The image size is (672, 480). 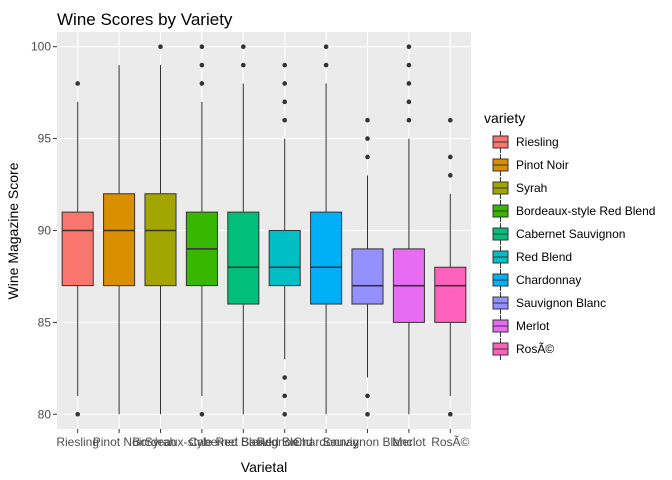 What do you see at coordinates (533, 326) in the screenshot?
I see `legend-label: Merlot` at bounding box center [533, 326].